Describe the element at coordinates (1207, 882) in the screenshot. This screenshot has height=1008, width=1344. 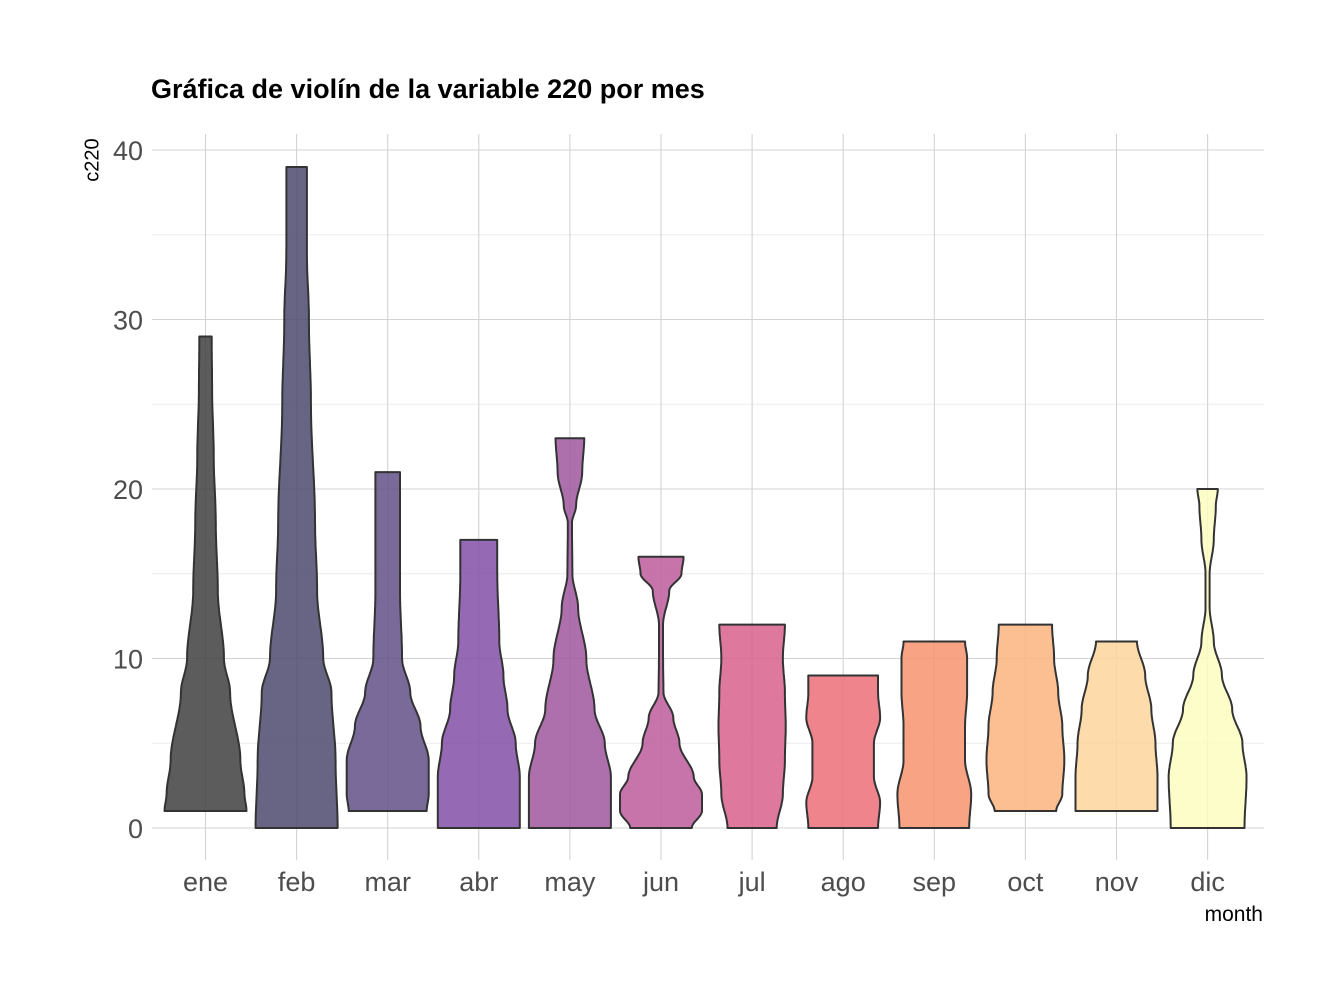
I see `x-tick-label: dic` at that location.